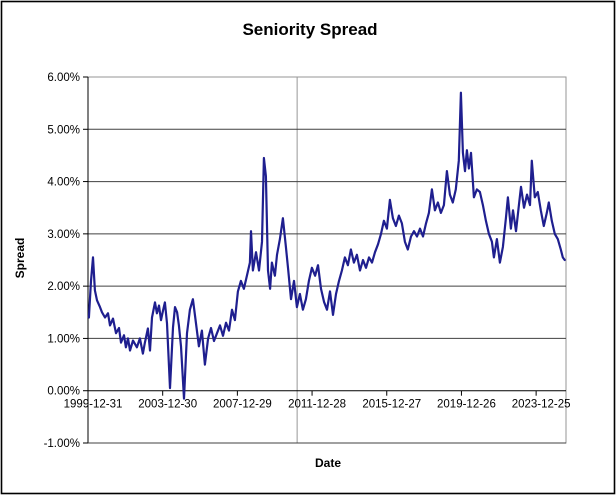 This screenshot has width=616, height=495. What do you see at coordinates (167, 405) in the screenshot?
I see `x-tick-label: 2003-12-30` at bounding box center [167, 405].